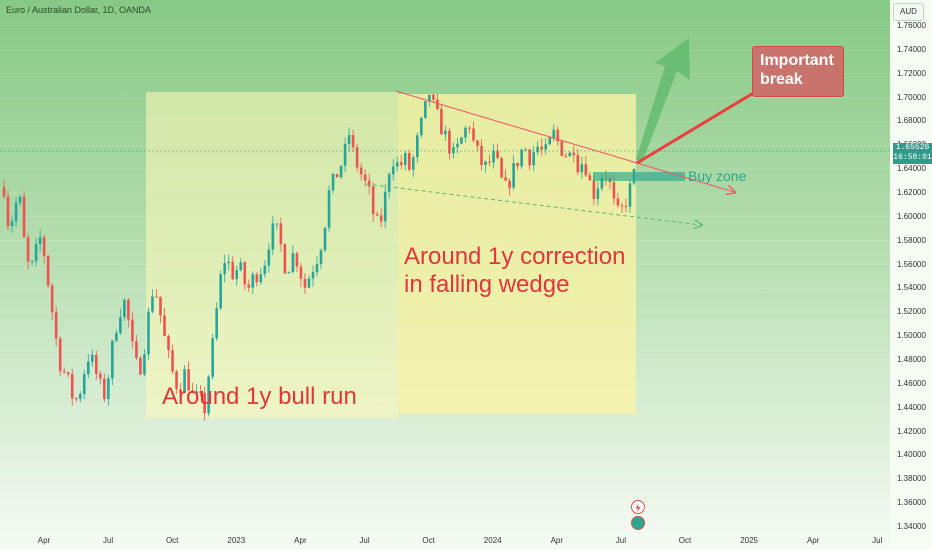 The image size is (932, 550). I want to click on lightning-icon, so click(638, 507).